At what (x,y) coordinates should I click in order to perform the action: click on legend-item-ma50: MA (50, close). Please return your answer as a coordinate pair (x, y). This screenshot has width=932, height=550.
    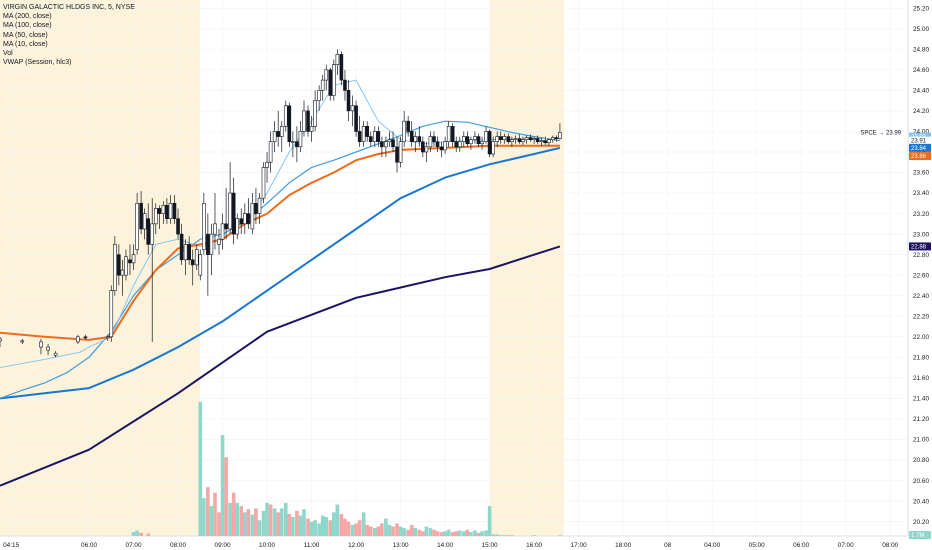
    Looking at the image, I should click on (25, 35).